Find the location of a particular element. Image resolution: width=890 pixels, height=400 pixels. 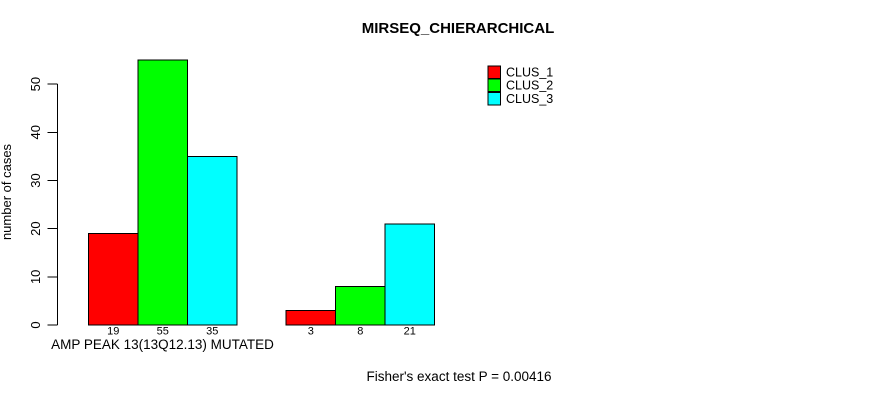

legend-swatch-clus3 is located at coordinates (494, 98).